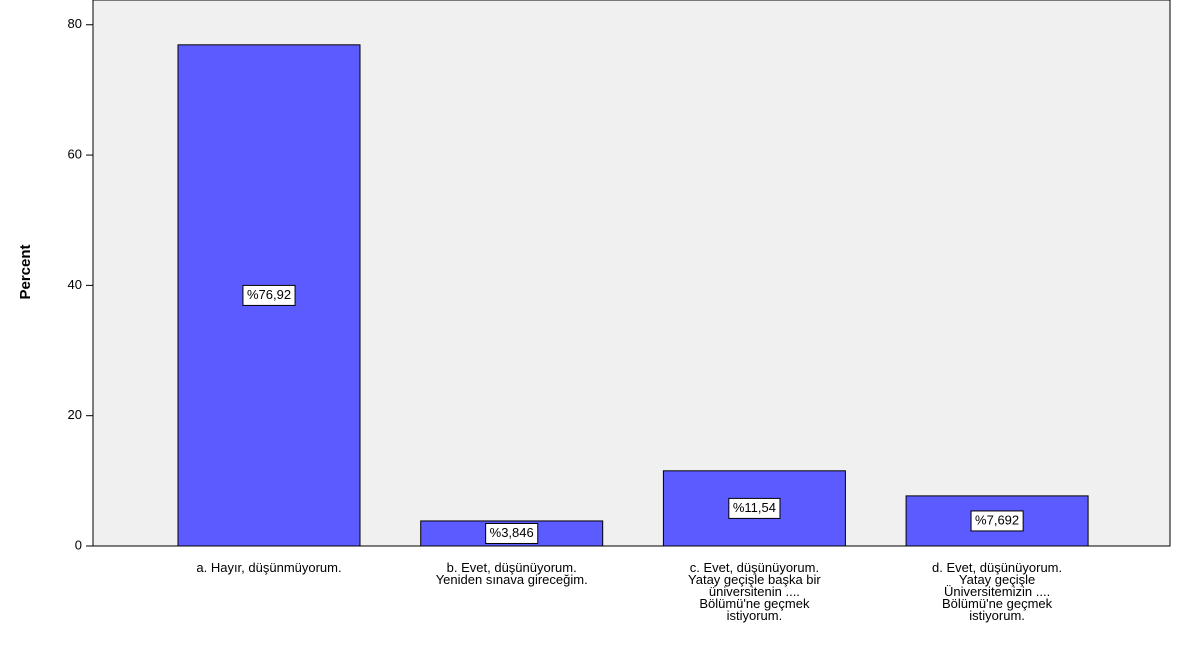 The image size is (1179, 648). Describe the element at coordinates (75, 23) in the screenshot. I see `y-tick-label: 80` at that location.